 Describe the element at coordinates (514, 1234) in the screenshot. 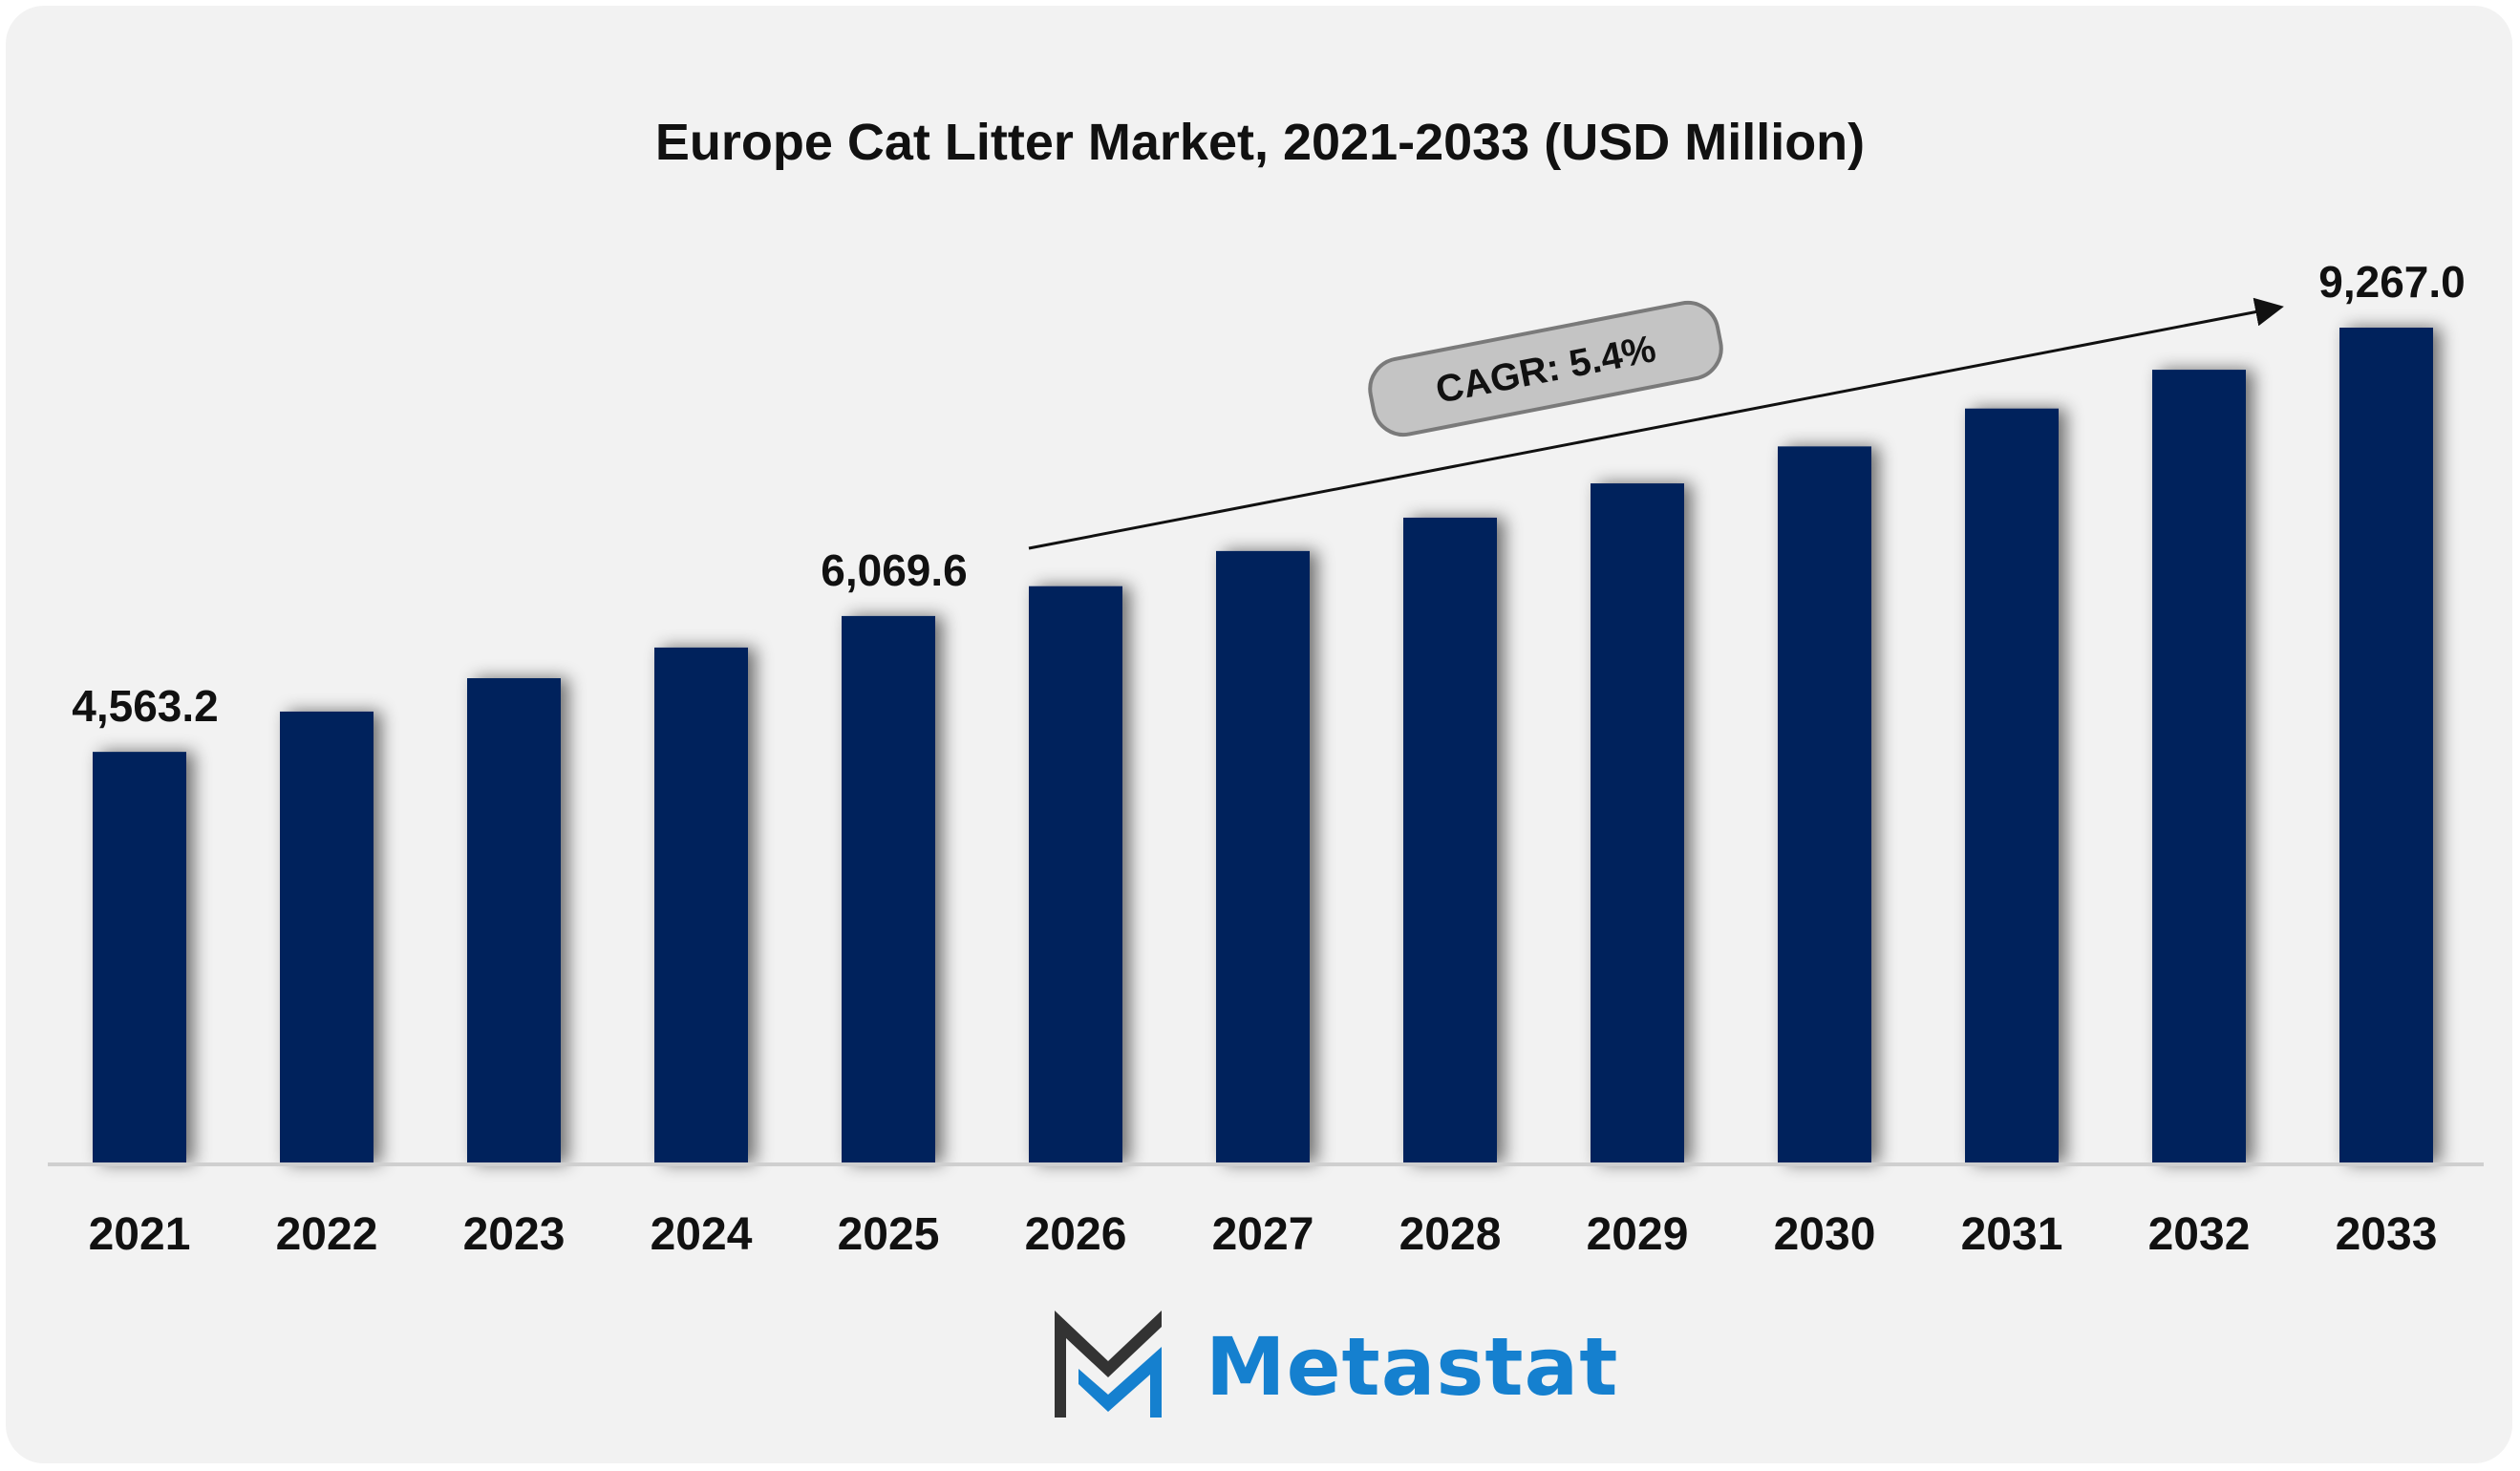

I see `x-tick-label: 2023` at that location.